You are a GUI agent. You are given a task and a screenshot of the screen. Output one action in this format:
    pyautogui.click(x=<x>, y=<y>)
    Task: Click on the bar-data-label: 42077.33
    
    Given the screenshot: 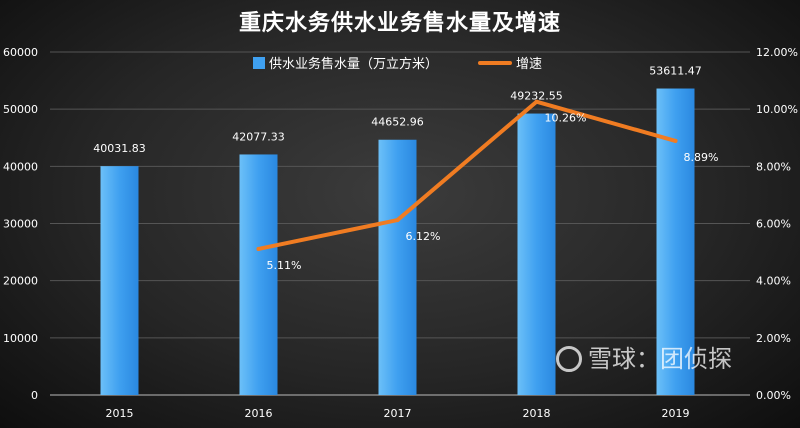 What is the action you would take?
    pyautogui.click(x=258, y=136)
    